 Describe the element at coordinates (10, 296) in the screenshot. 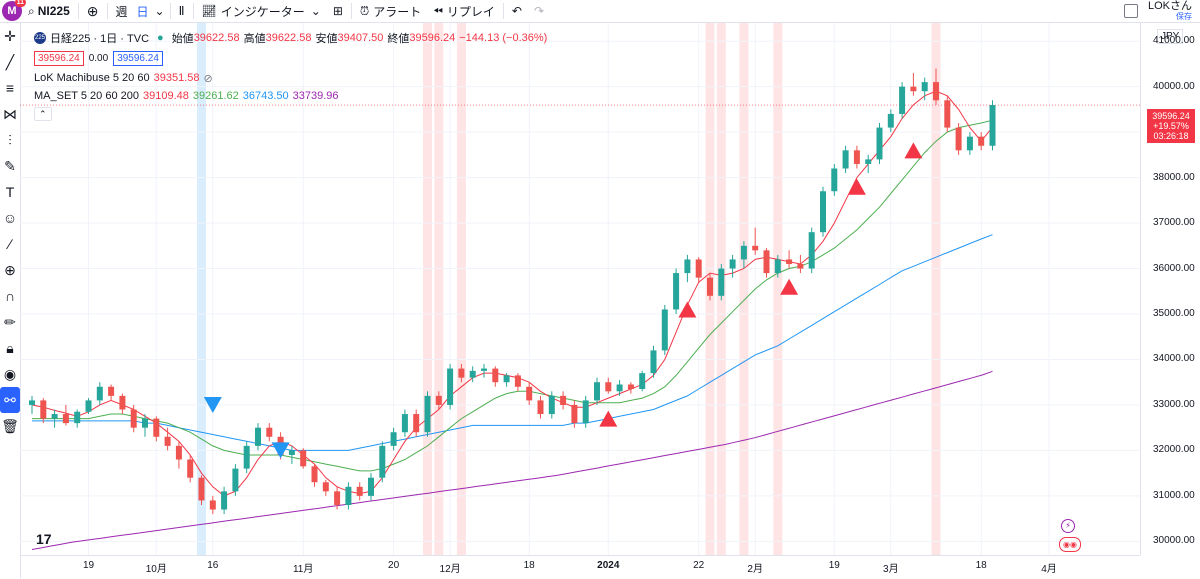

I see `magnet-icon: ∩` at that location.